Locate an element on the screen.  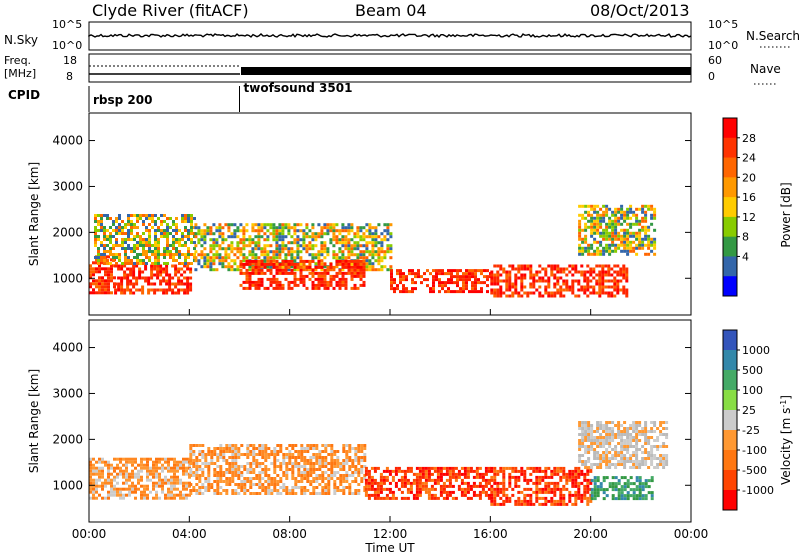
x-tick-label-2: 08:00 is located at coordinates (289, 534).